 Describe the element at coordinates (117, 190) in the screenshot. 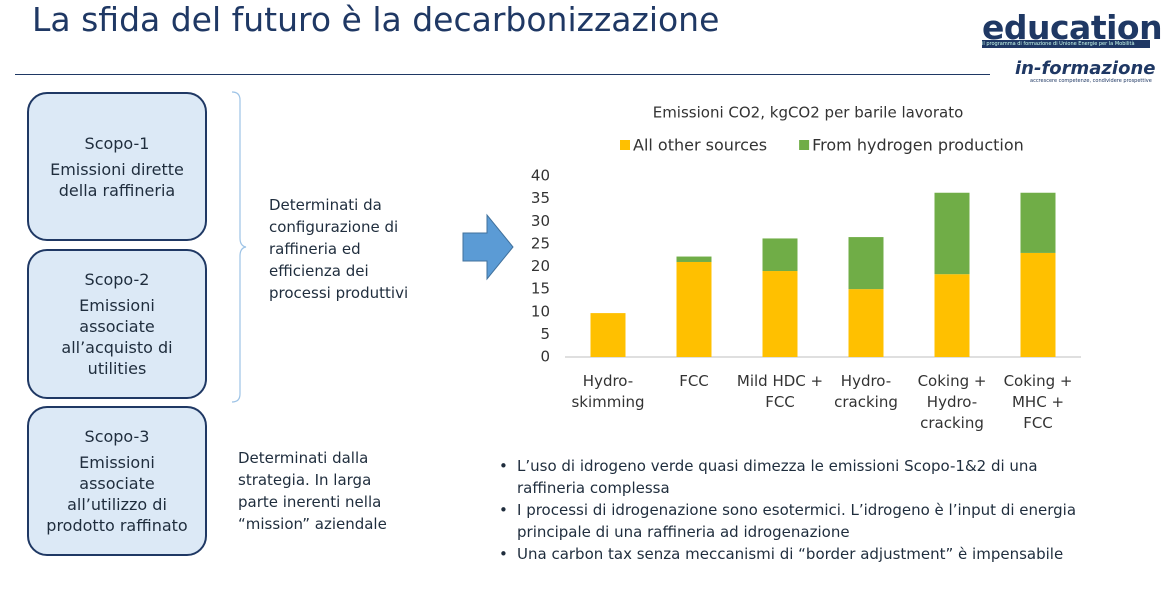

I see `scope-line: della raffineria` at that location.